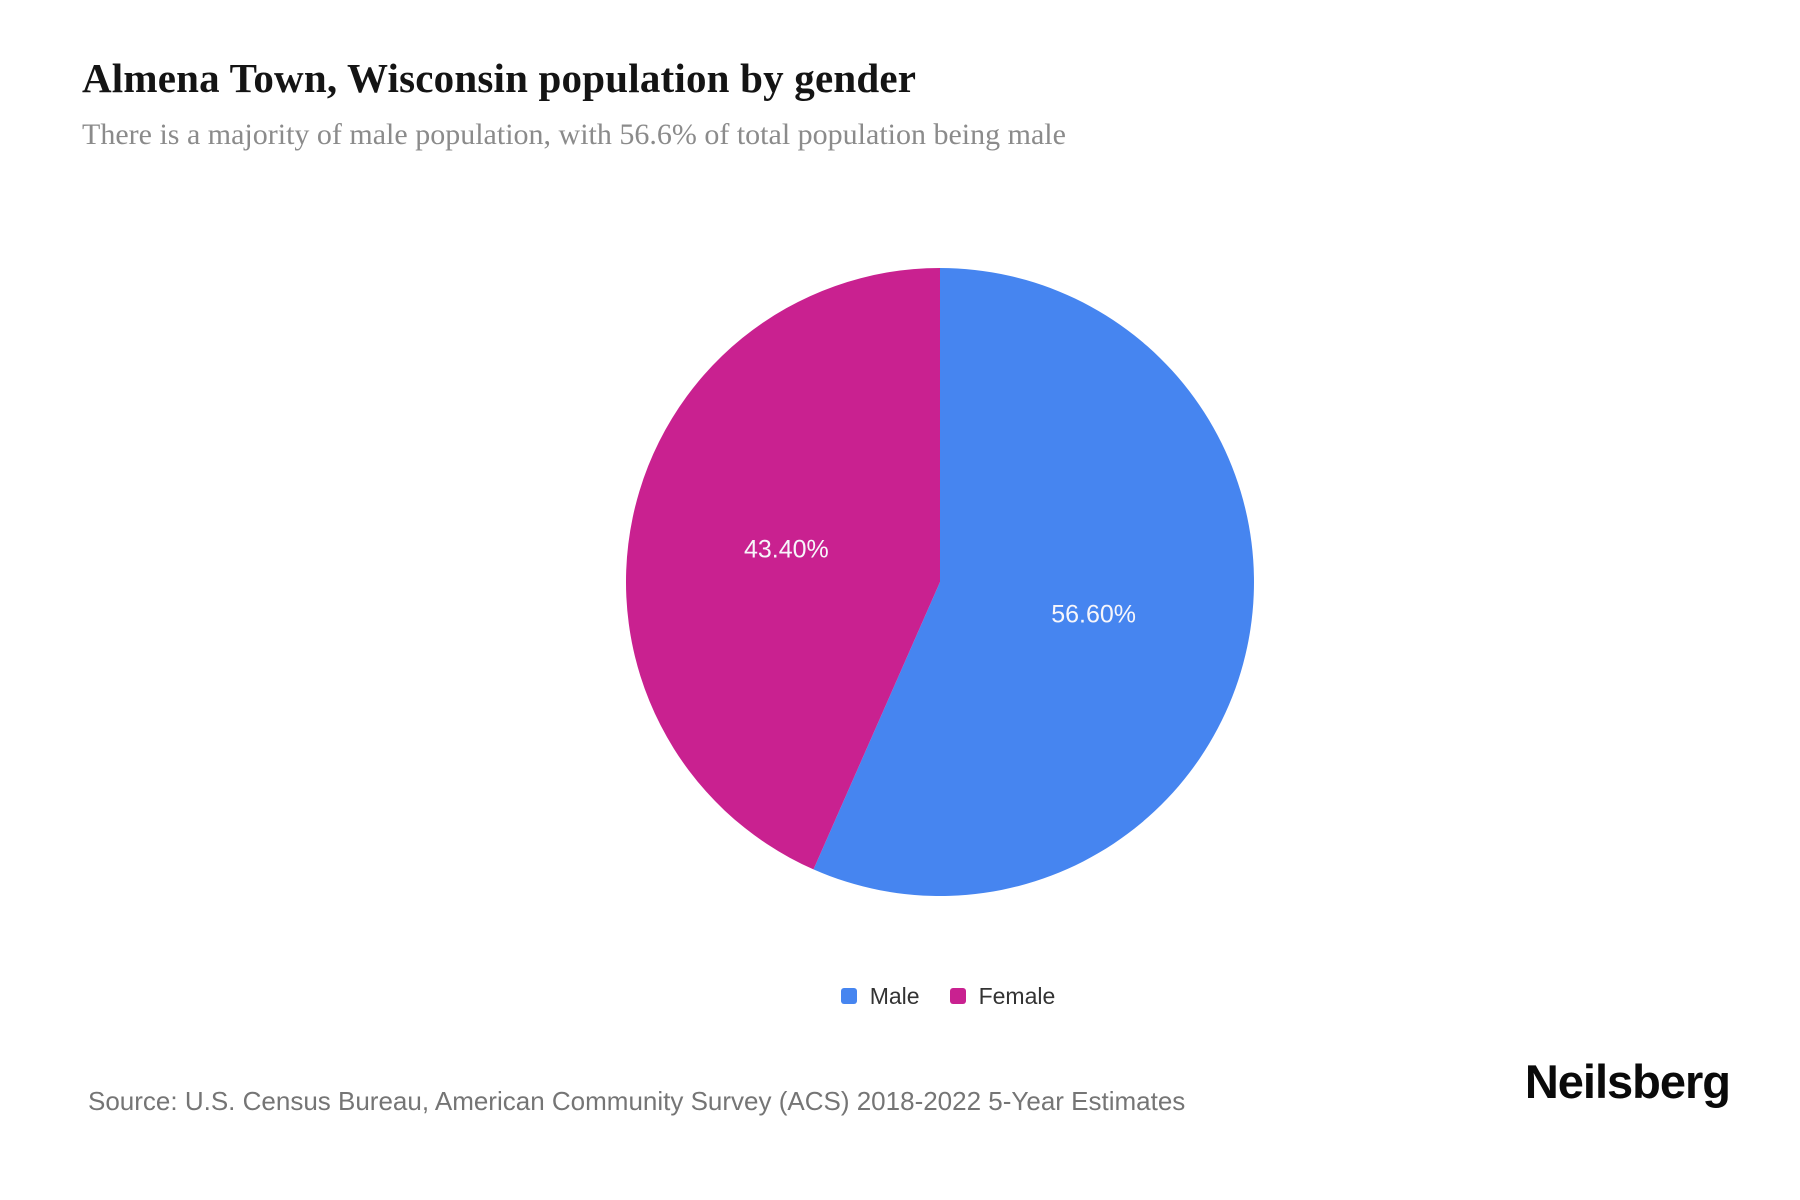 The width and height of the screenshot is (1800, 1200). What do you see at coordinates (786, 550) in the screenshot?
I see `pie-slice-label-female: 43.40%` at bounding box center [786, 550].